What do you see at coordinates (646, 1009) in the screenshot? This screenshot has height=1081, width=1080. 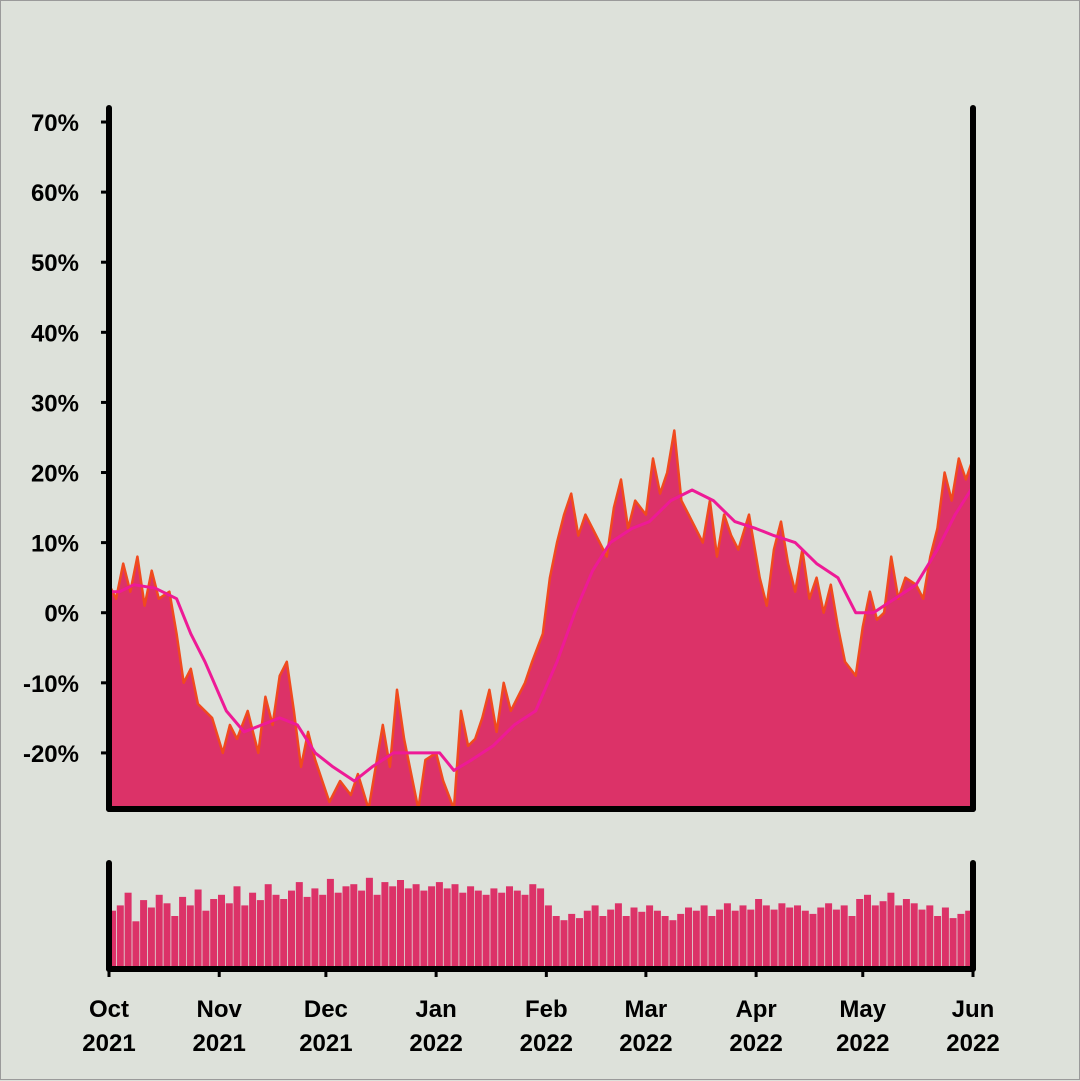 I see `x-tick-label-month: Mar` at bounding box center [646, 1009].